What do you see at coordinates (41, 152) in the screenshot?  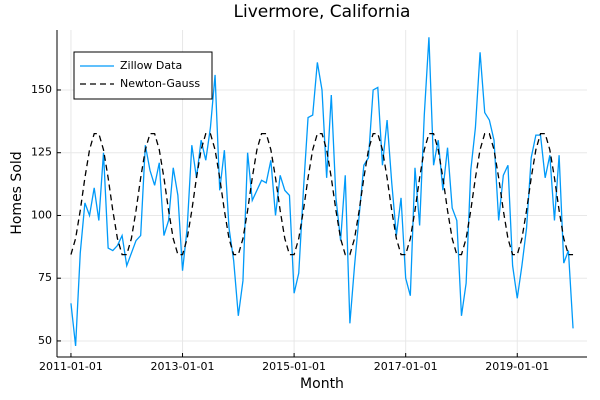 I see `y-tick-label: 125` at bounding box center [41, 152].